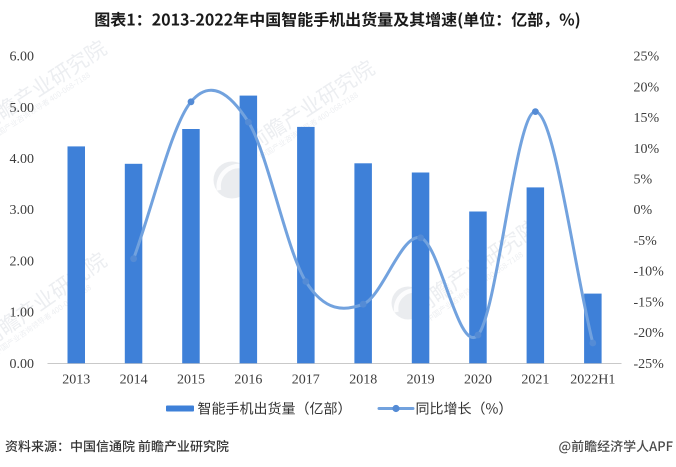 The image size is (676, 467). What do you see at coordinates (363, 380) in the screenshot?
I see `svg-text: 2018` at bounding box center [363, 380].